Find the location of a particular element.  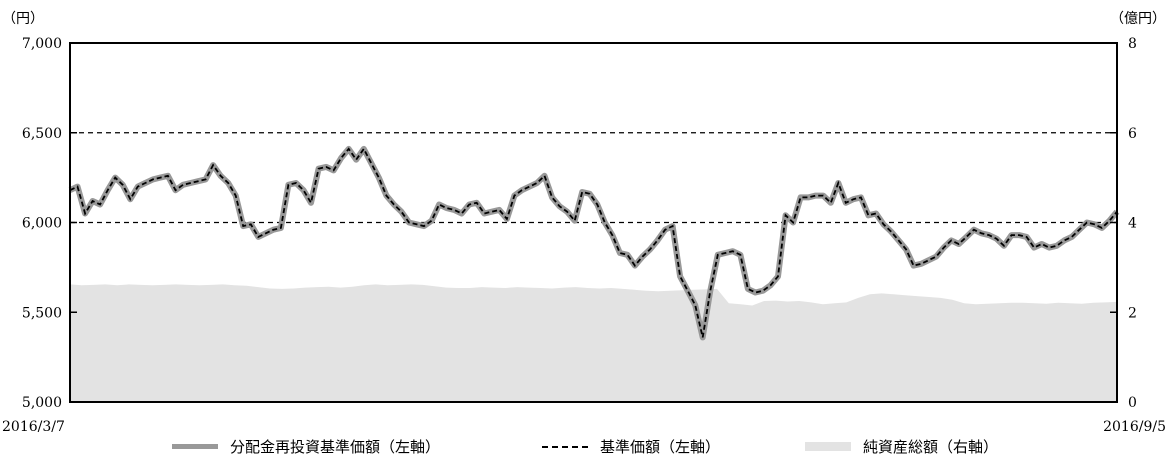

legend-swatch-reinvested-nav is located at coordinates (195, 446).